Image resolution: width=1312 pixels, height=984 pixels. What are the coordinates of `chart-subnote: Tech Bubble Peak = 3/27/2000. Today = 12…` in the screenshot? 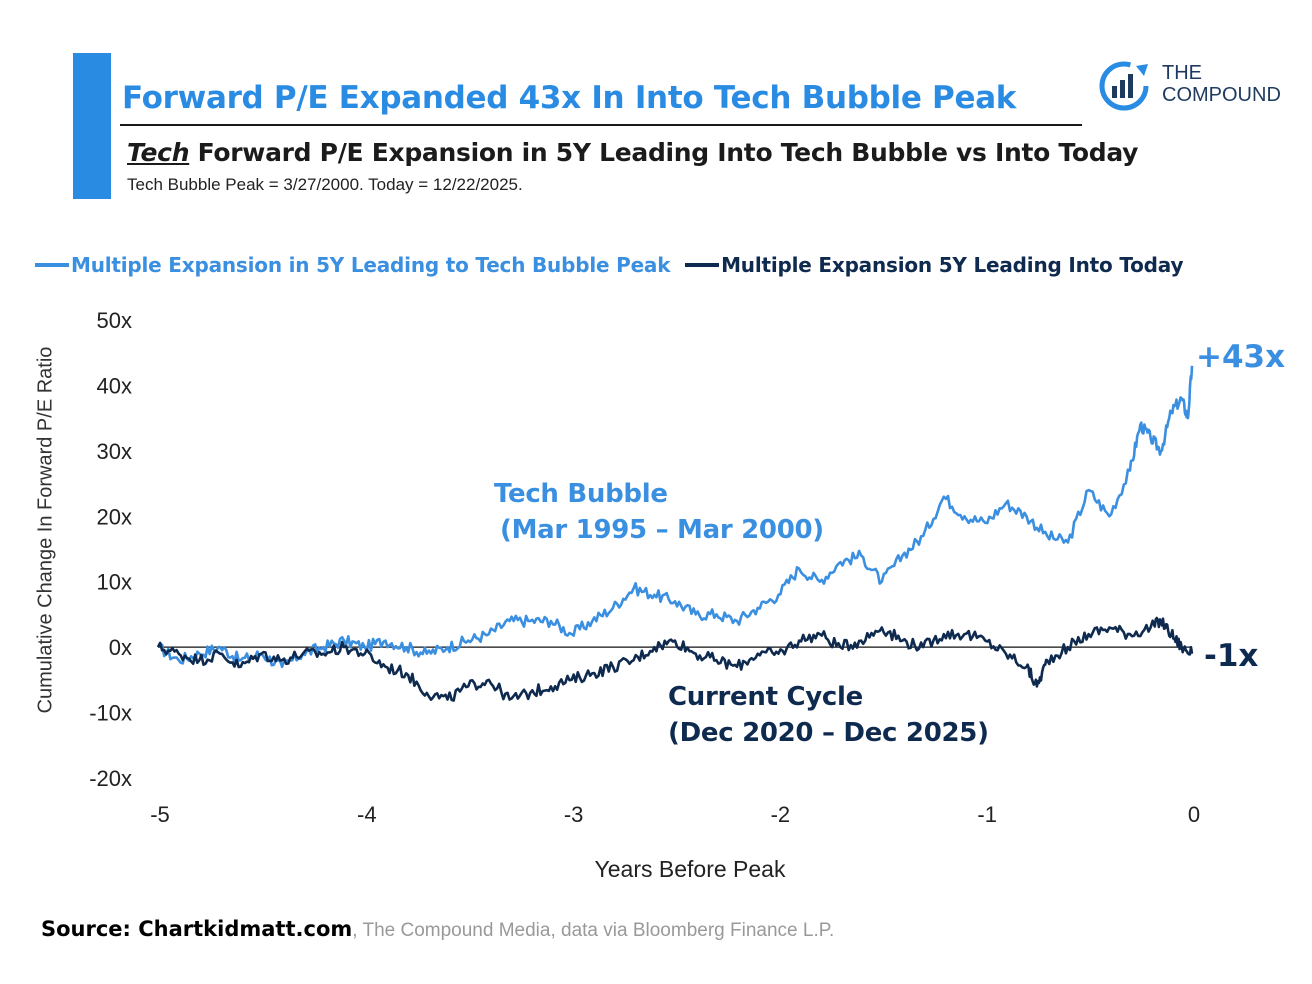 It's located at (325, 184).